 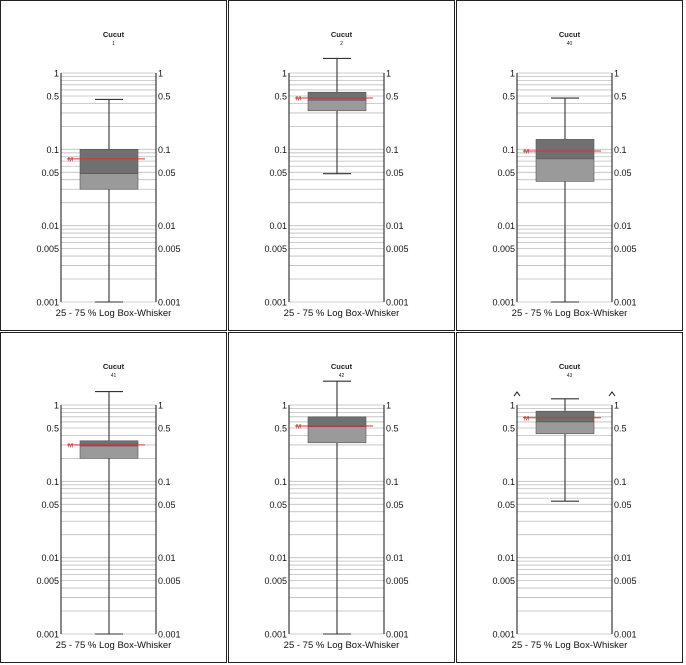 What do you see at coordinates (612, 394) in the screenshot?
I see `clip-arrow-right` at bounding box center [612, 394].